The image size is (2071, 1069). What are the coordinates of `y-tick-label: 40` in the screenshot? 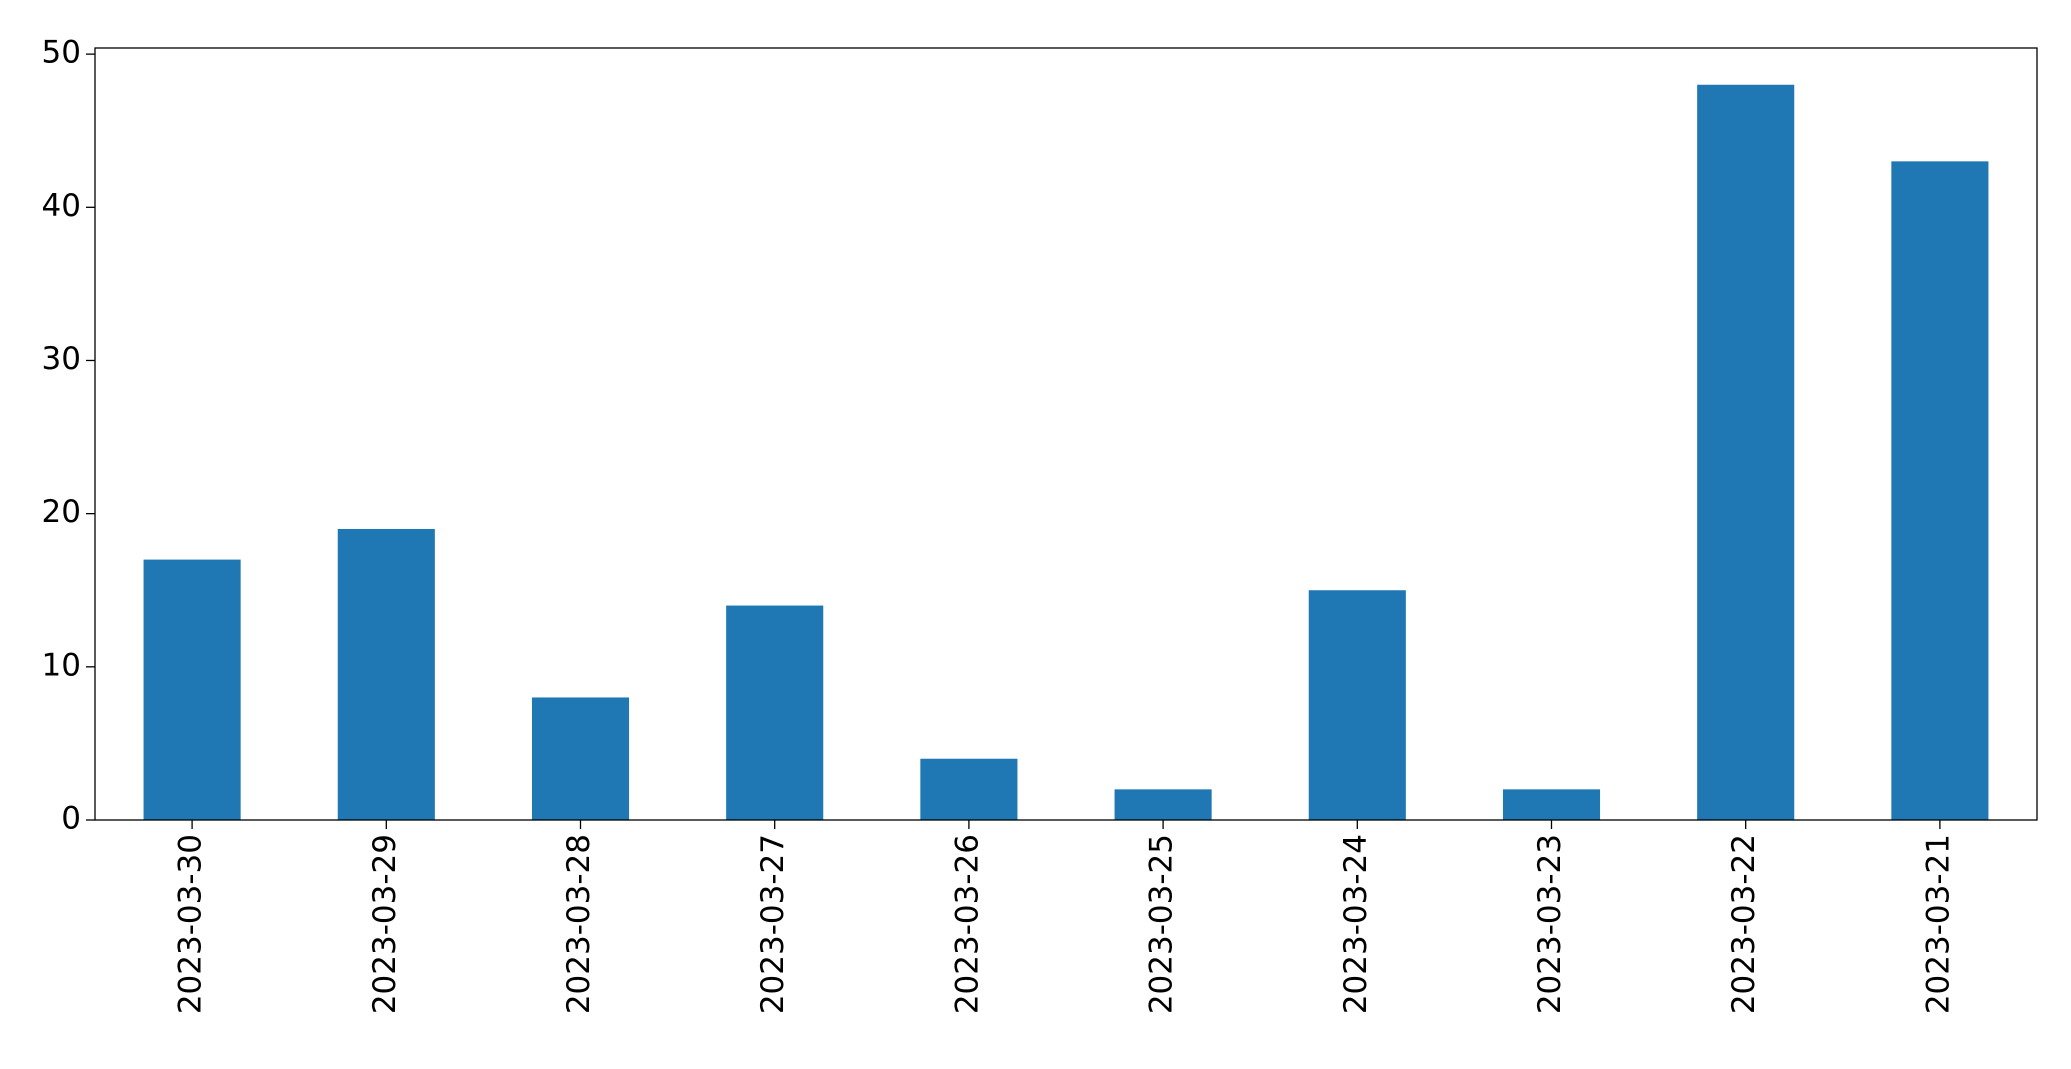 It's located at (61, 206).